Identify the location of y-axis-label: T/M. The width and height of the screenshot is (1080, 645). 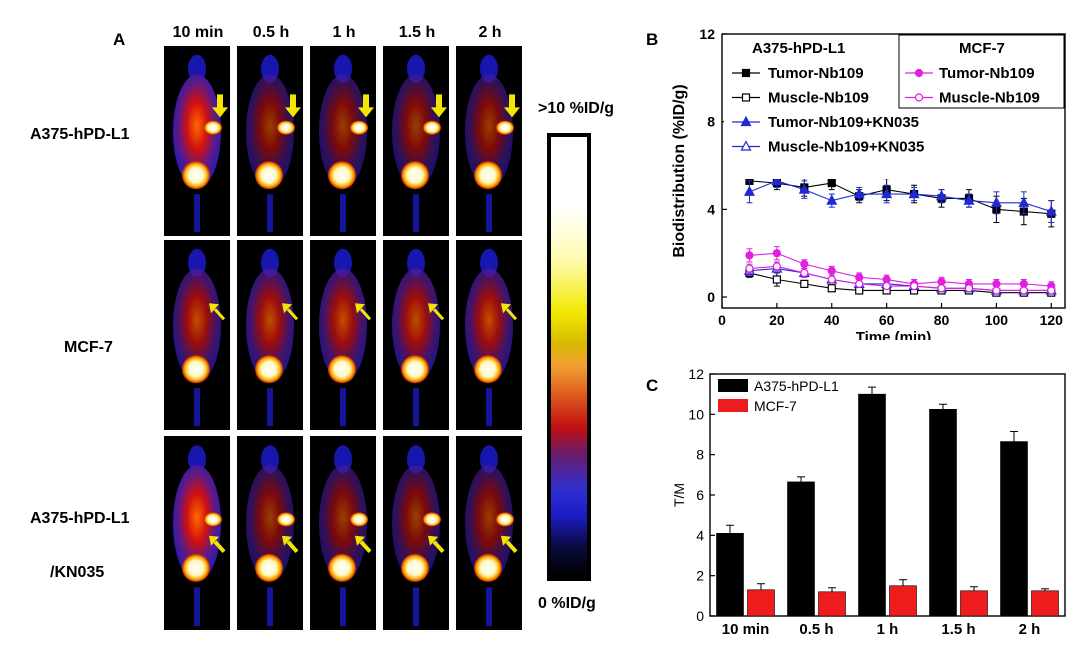
(679, 495).